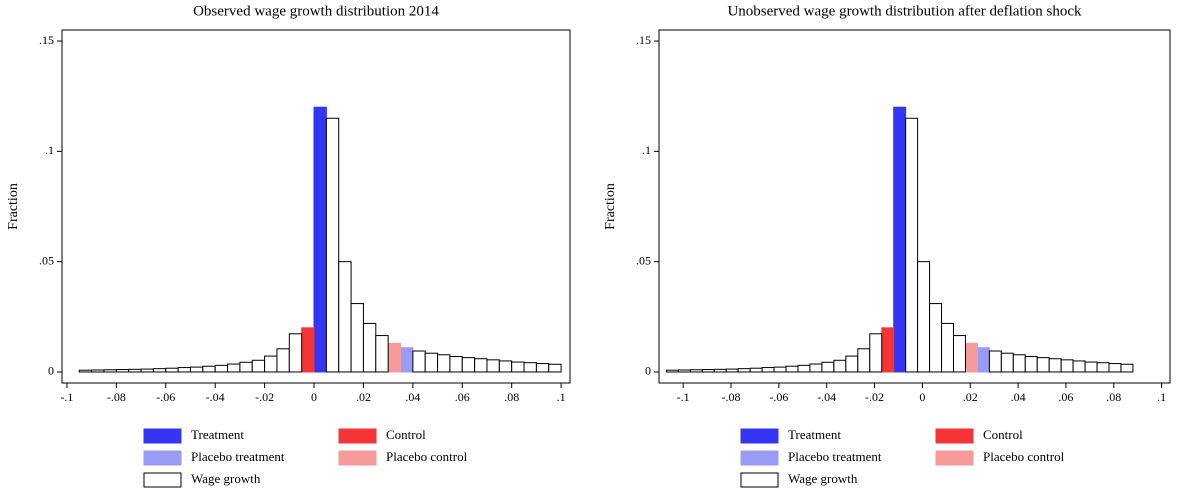 Image resolution: width=1177 pixels, height=491 pixels. Describe the element at coordinates (46, 260) in the screenshot. I see `y-tick-label: .05` at that location.